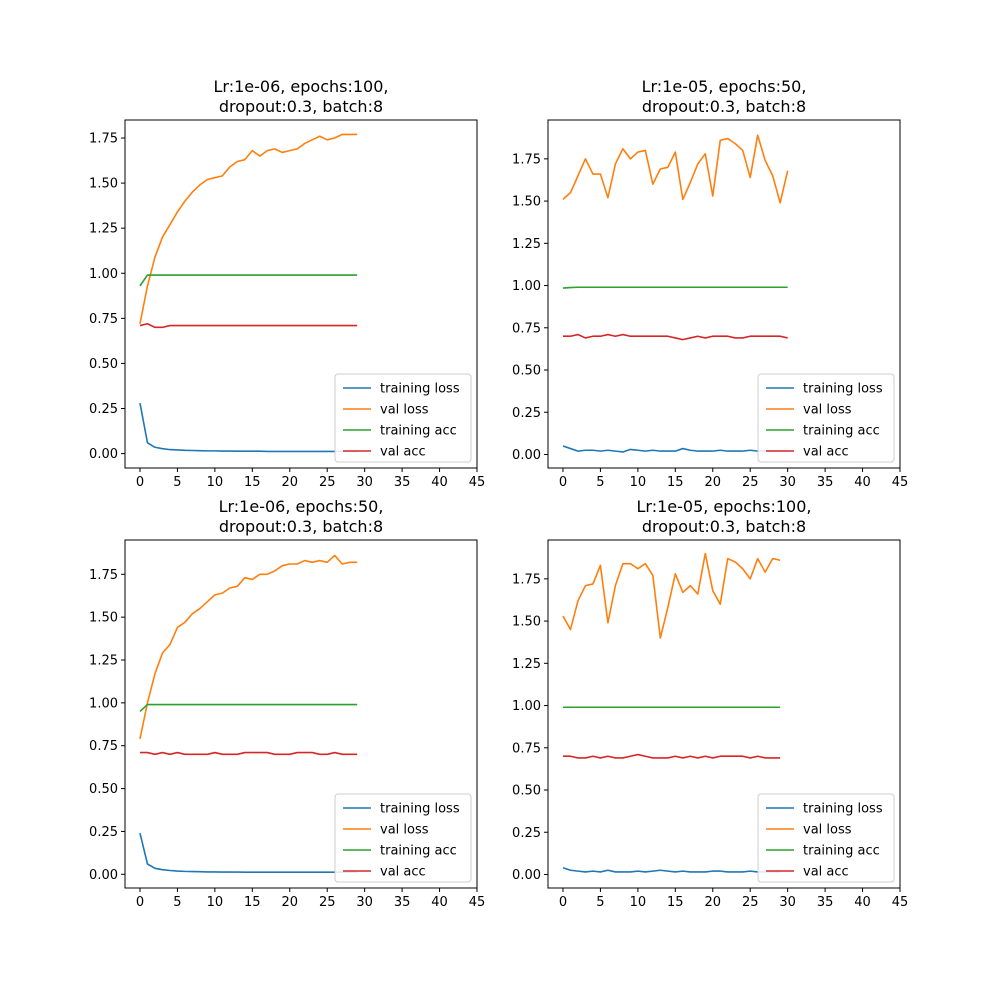 The height and width of the screenshot is (1000, 1000). What do you see at coordinates (526, 159) in the screenshot?
I see `y-tick-label: 1.75` at bounding box center [526, 159].